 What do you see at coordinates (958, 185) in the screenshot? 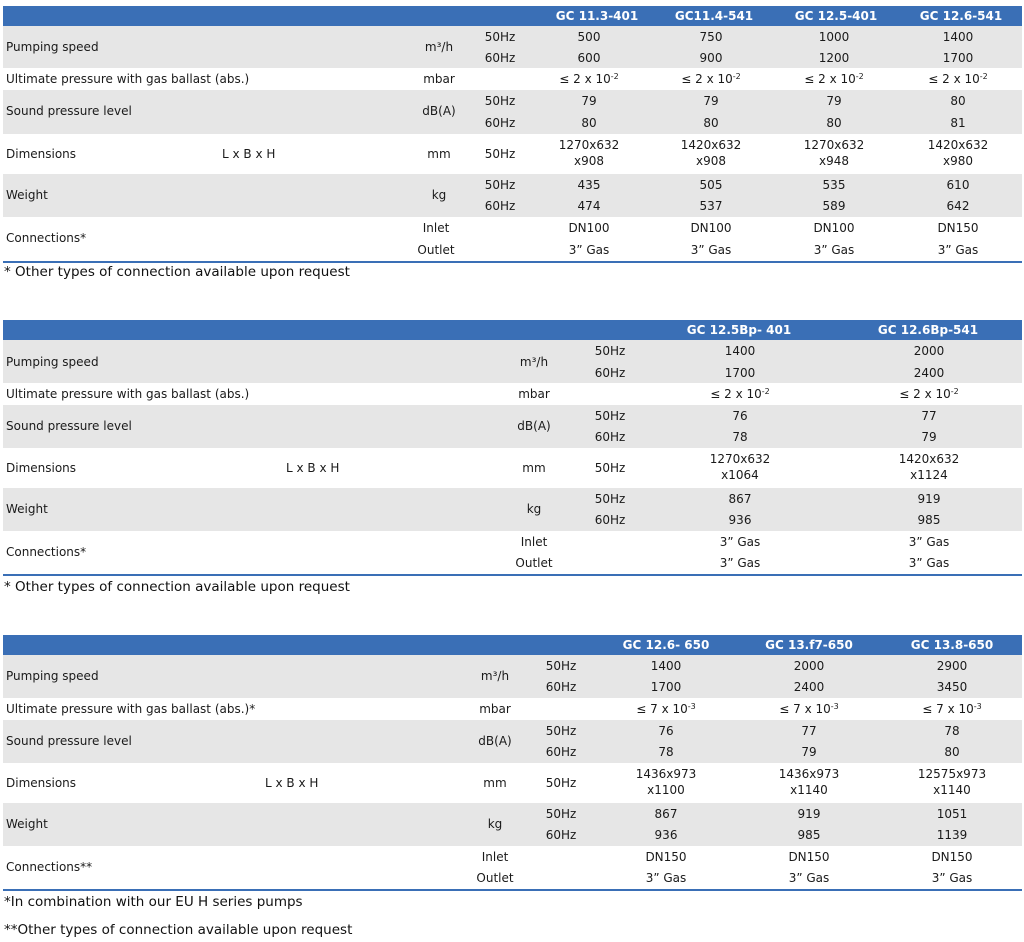
I see `value: 610` at bounding box center [958, 185].